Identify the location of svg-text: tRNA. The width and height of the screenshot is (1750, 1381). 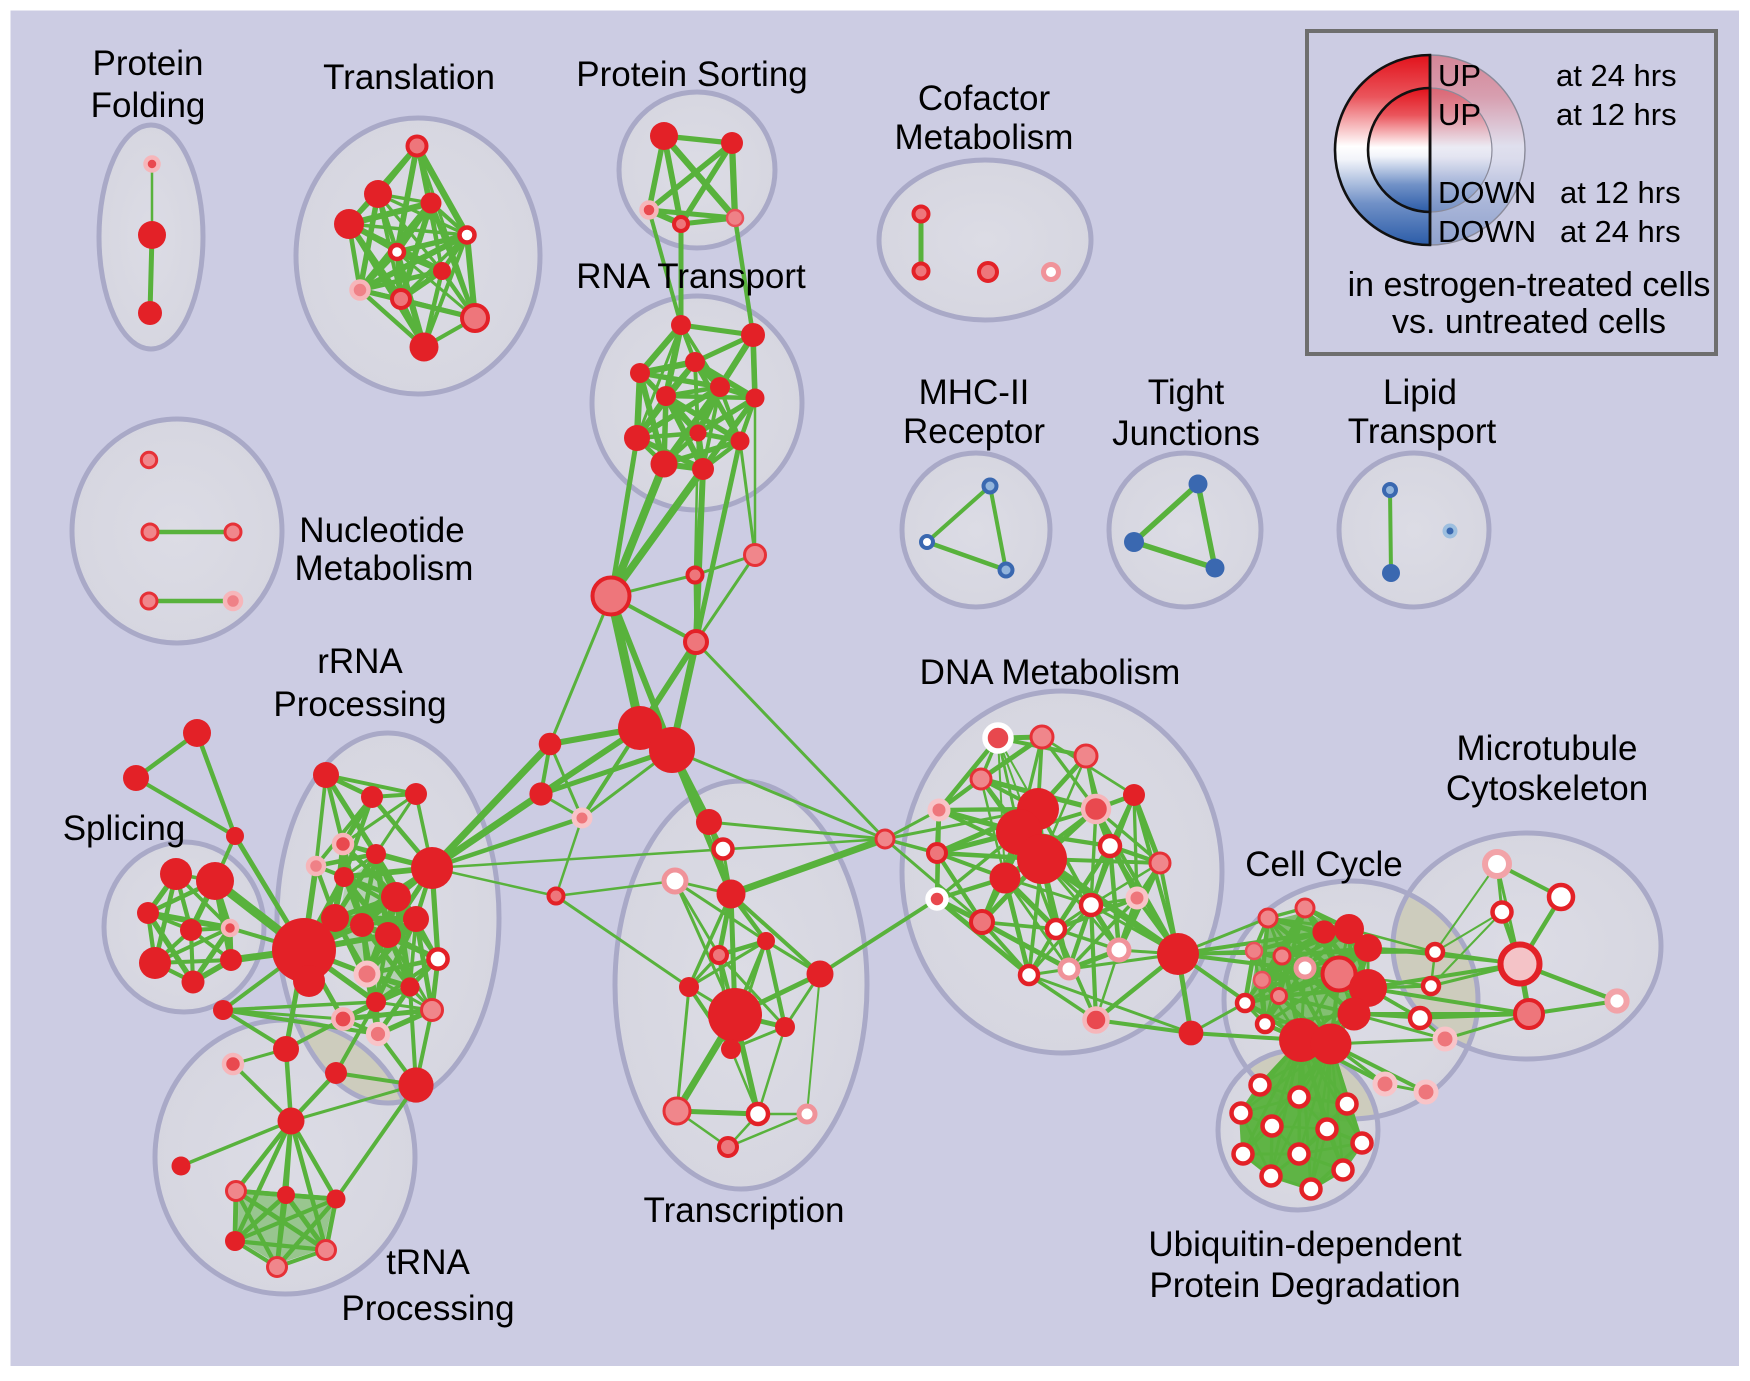
(428, 1262).